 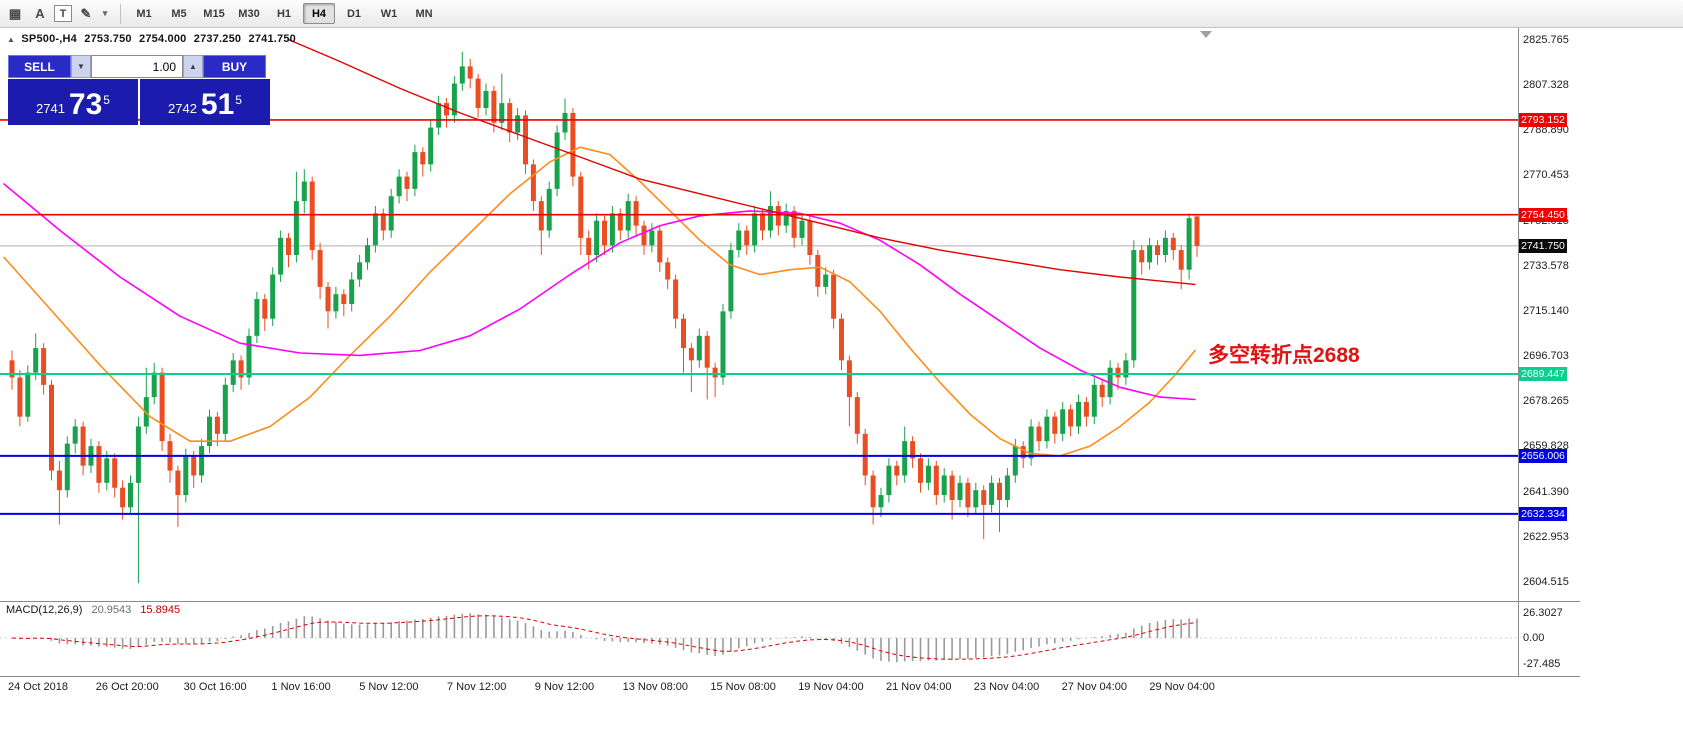 What do you see at coordinates (389, 13) in the screenshot?
I see `timeframe-button-w1: W1` at bounding box center [389, 13].